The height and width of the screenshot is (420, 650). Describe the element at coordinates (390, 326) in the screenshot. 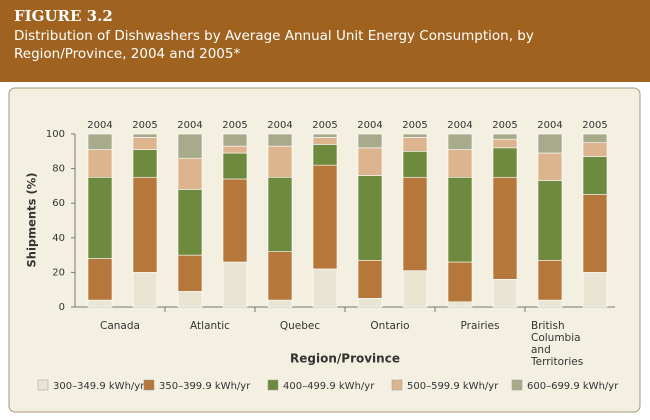

I see `x-tick-label: Ontario` at that location.